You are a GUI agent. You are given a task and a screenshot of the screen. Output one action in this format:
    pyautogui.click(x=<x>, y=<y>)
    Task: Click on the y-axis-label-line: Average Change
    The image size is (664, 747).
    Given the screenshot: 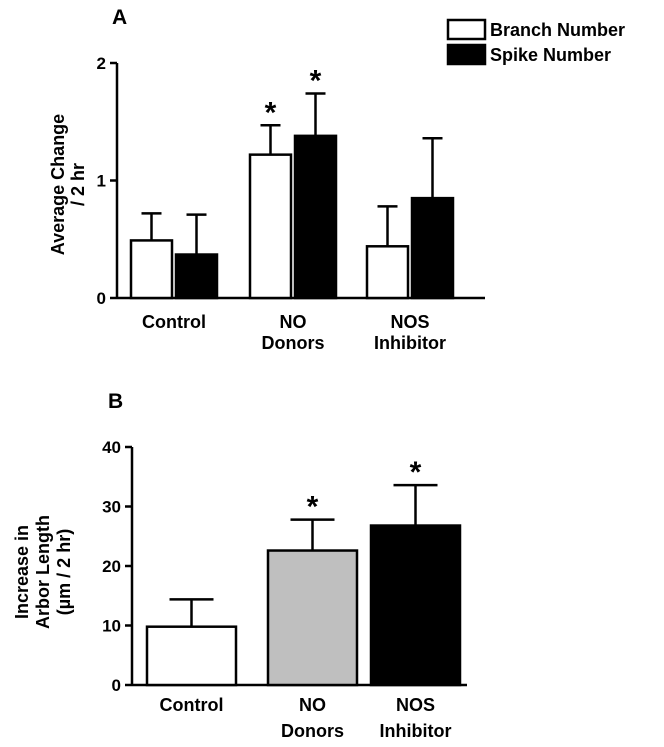 What is the action you would take?
    pyautogui.click(x=58, y=184)
    